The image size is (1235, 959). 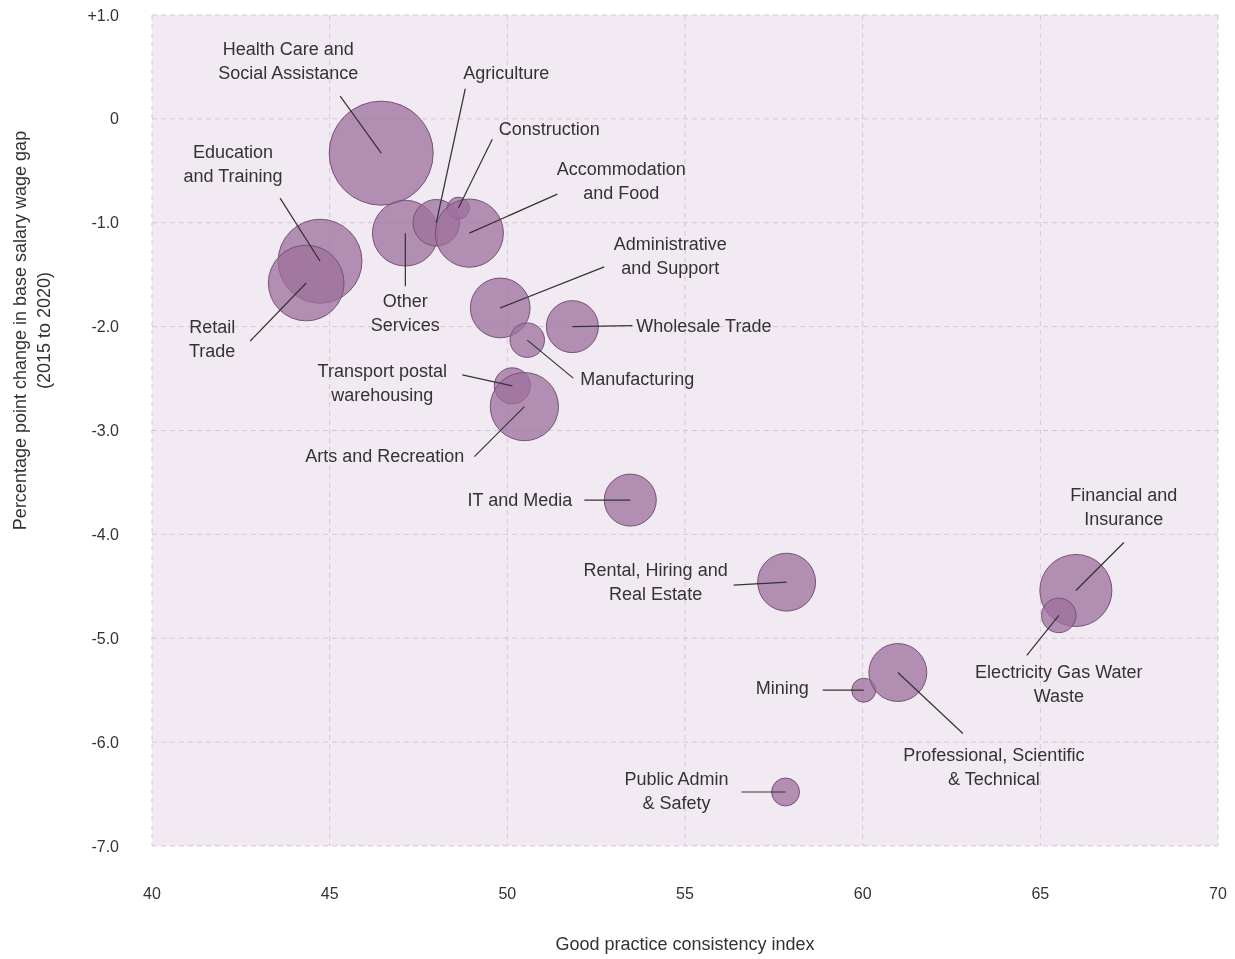 What do you see at coordinates (549, 128) in the screenshot?
I see `annotation: Construction` at bounding box center [549, 128].